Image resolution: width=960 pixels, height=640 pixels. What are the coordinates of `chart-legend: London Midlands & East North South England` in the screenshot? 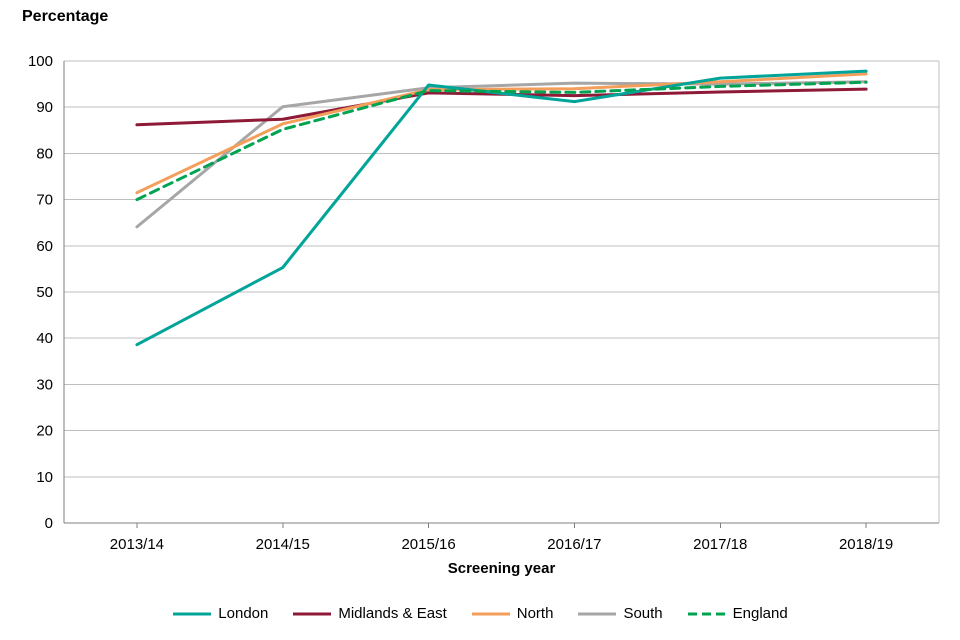 It's located at (480, 613).